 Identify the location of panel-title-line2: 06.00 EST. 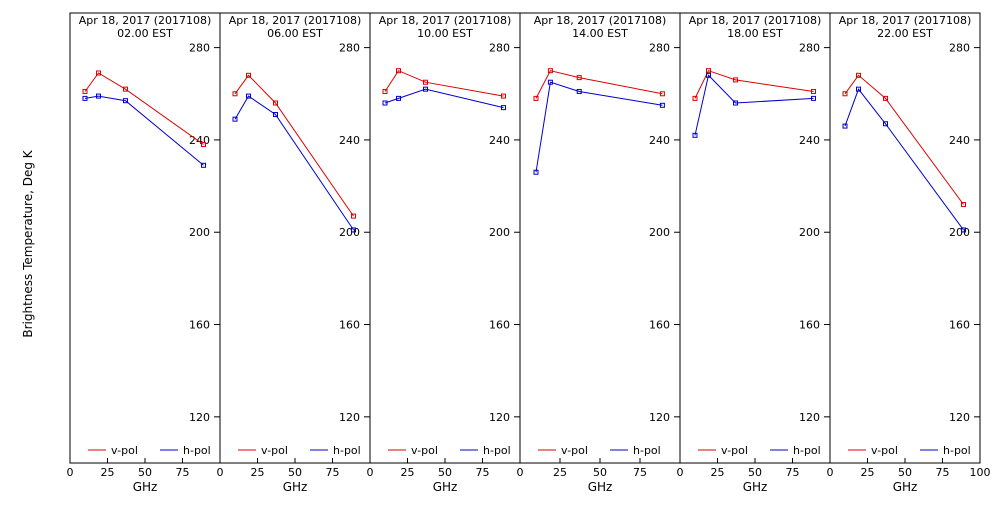
(295, 33).